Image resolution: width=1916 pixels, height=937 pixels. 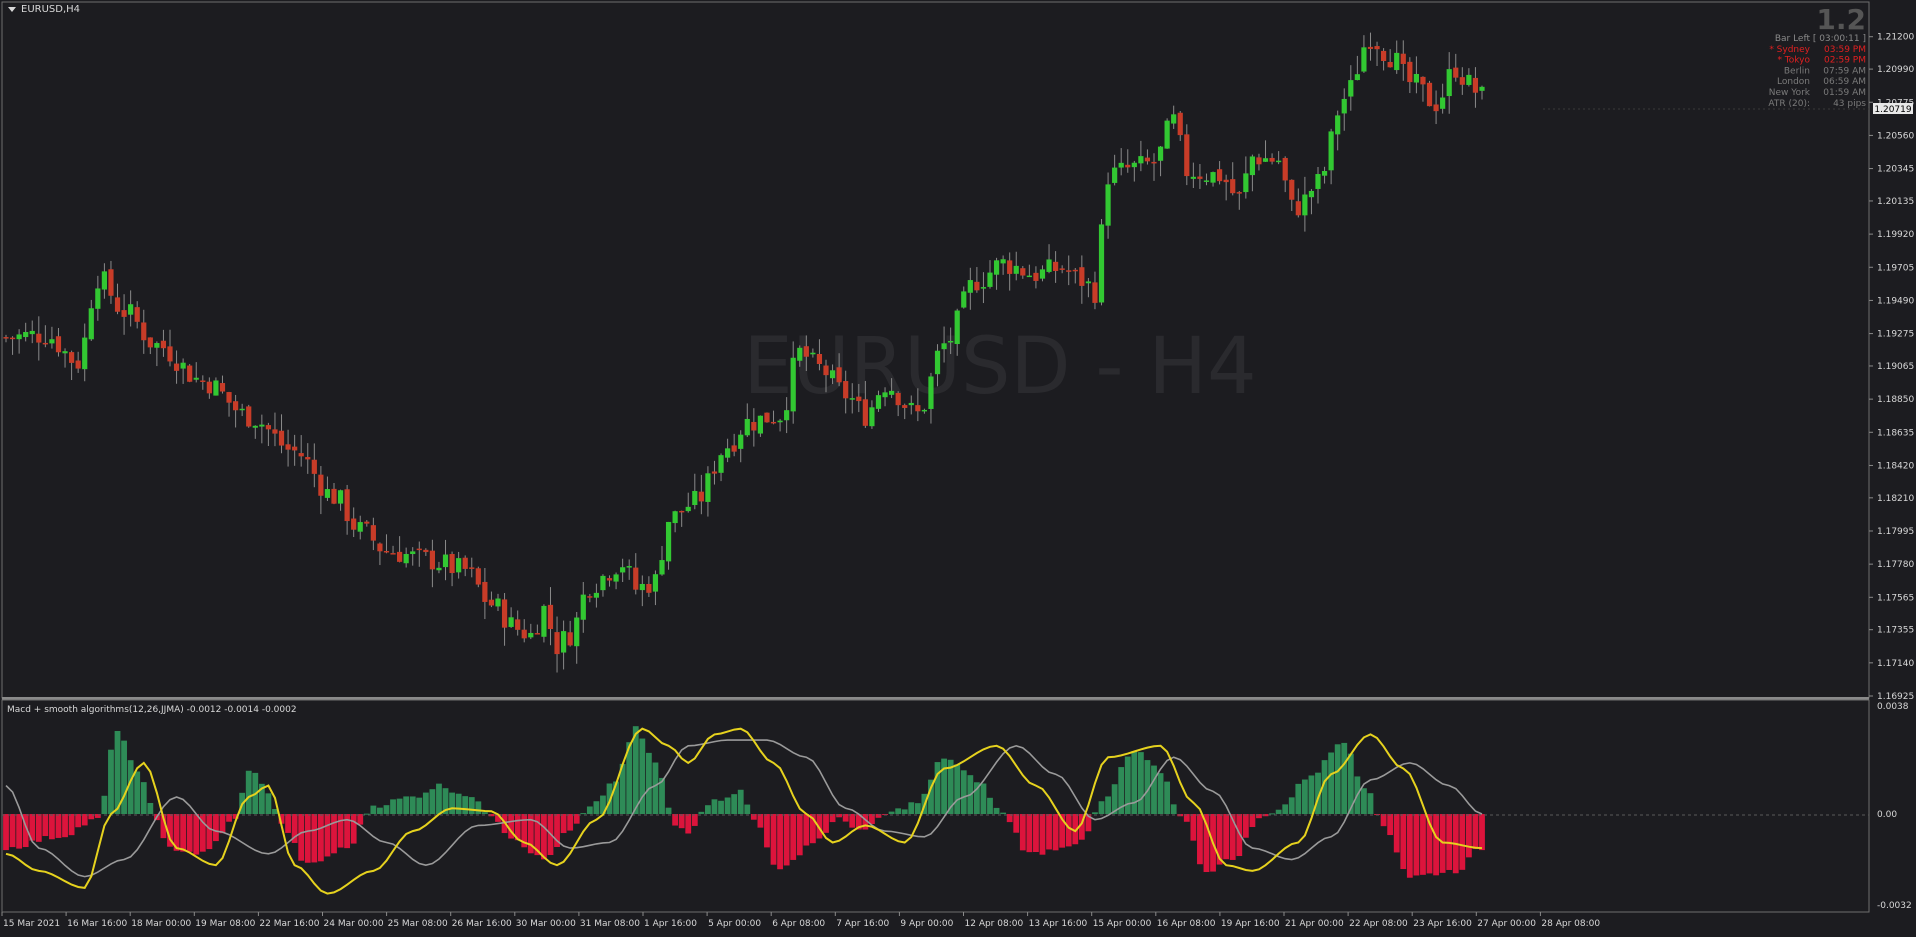 What do you see at coordinates (1845, 50) in the screenshot?
I see `session-time: 03:59 PM` at bounding box center [1845, 50].